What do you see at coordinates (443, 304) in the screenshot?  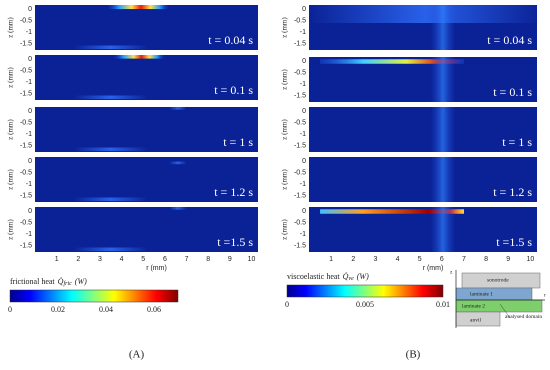 I see `colorbar-tick-label: 0.01` at bounding box center [443, 304].